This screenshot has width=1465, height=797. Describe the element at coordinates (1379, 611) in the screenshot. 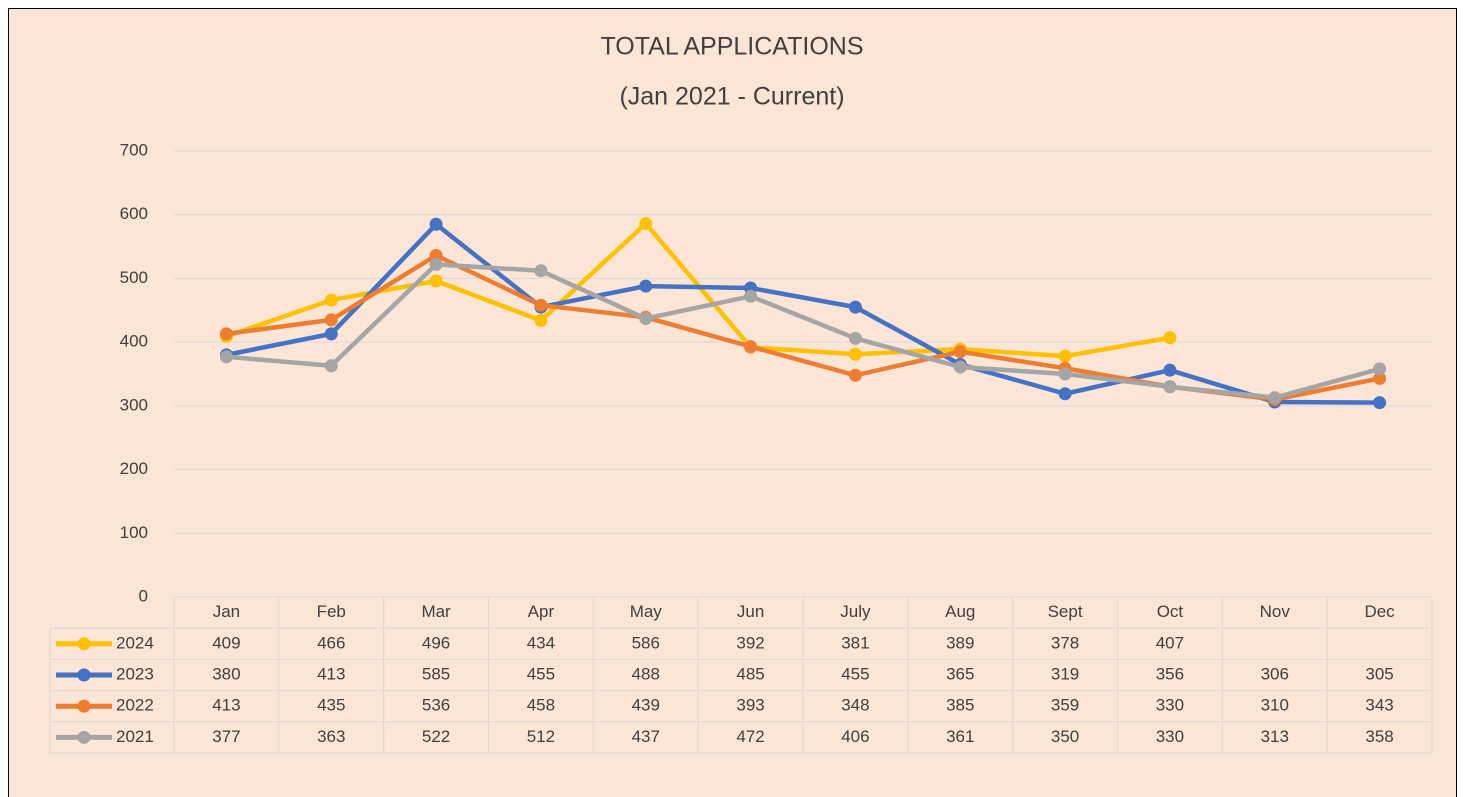

I see `x-tick-label: Dec` at that location.